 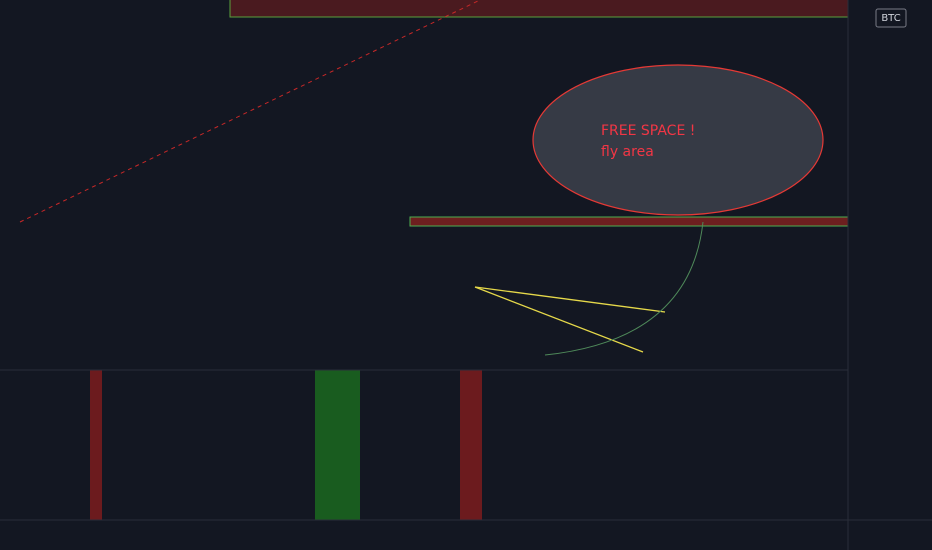 I want to click on currency: BTC, so click(x=890, y=18).